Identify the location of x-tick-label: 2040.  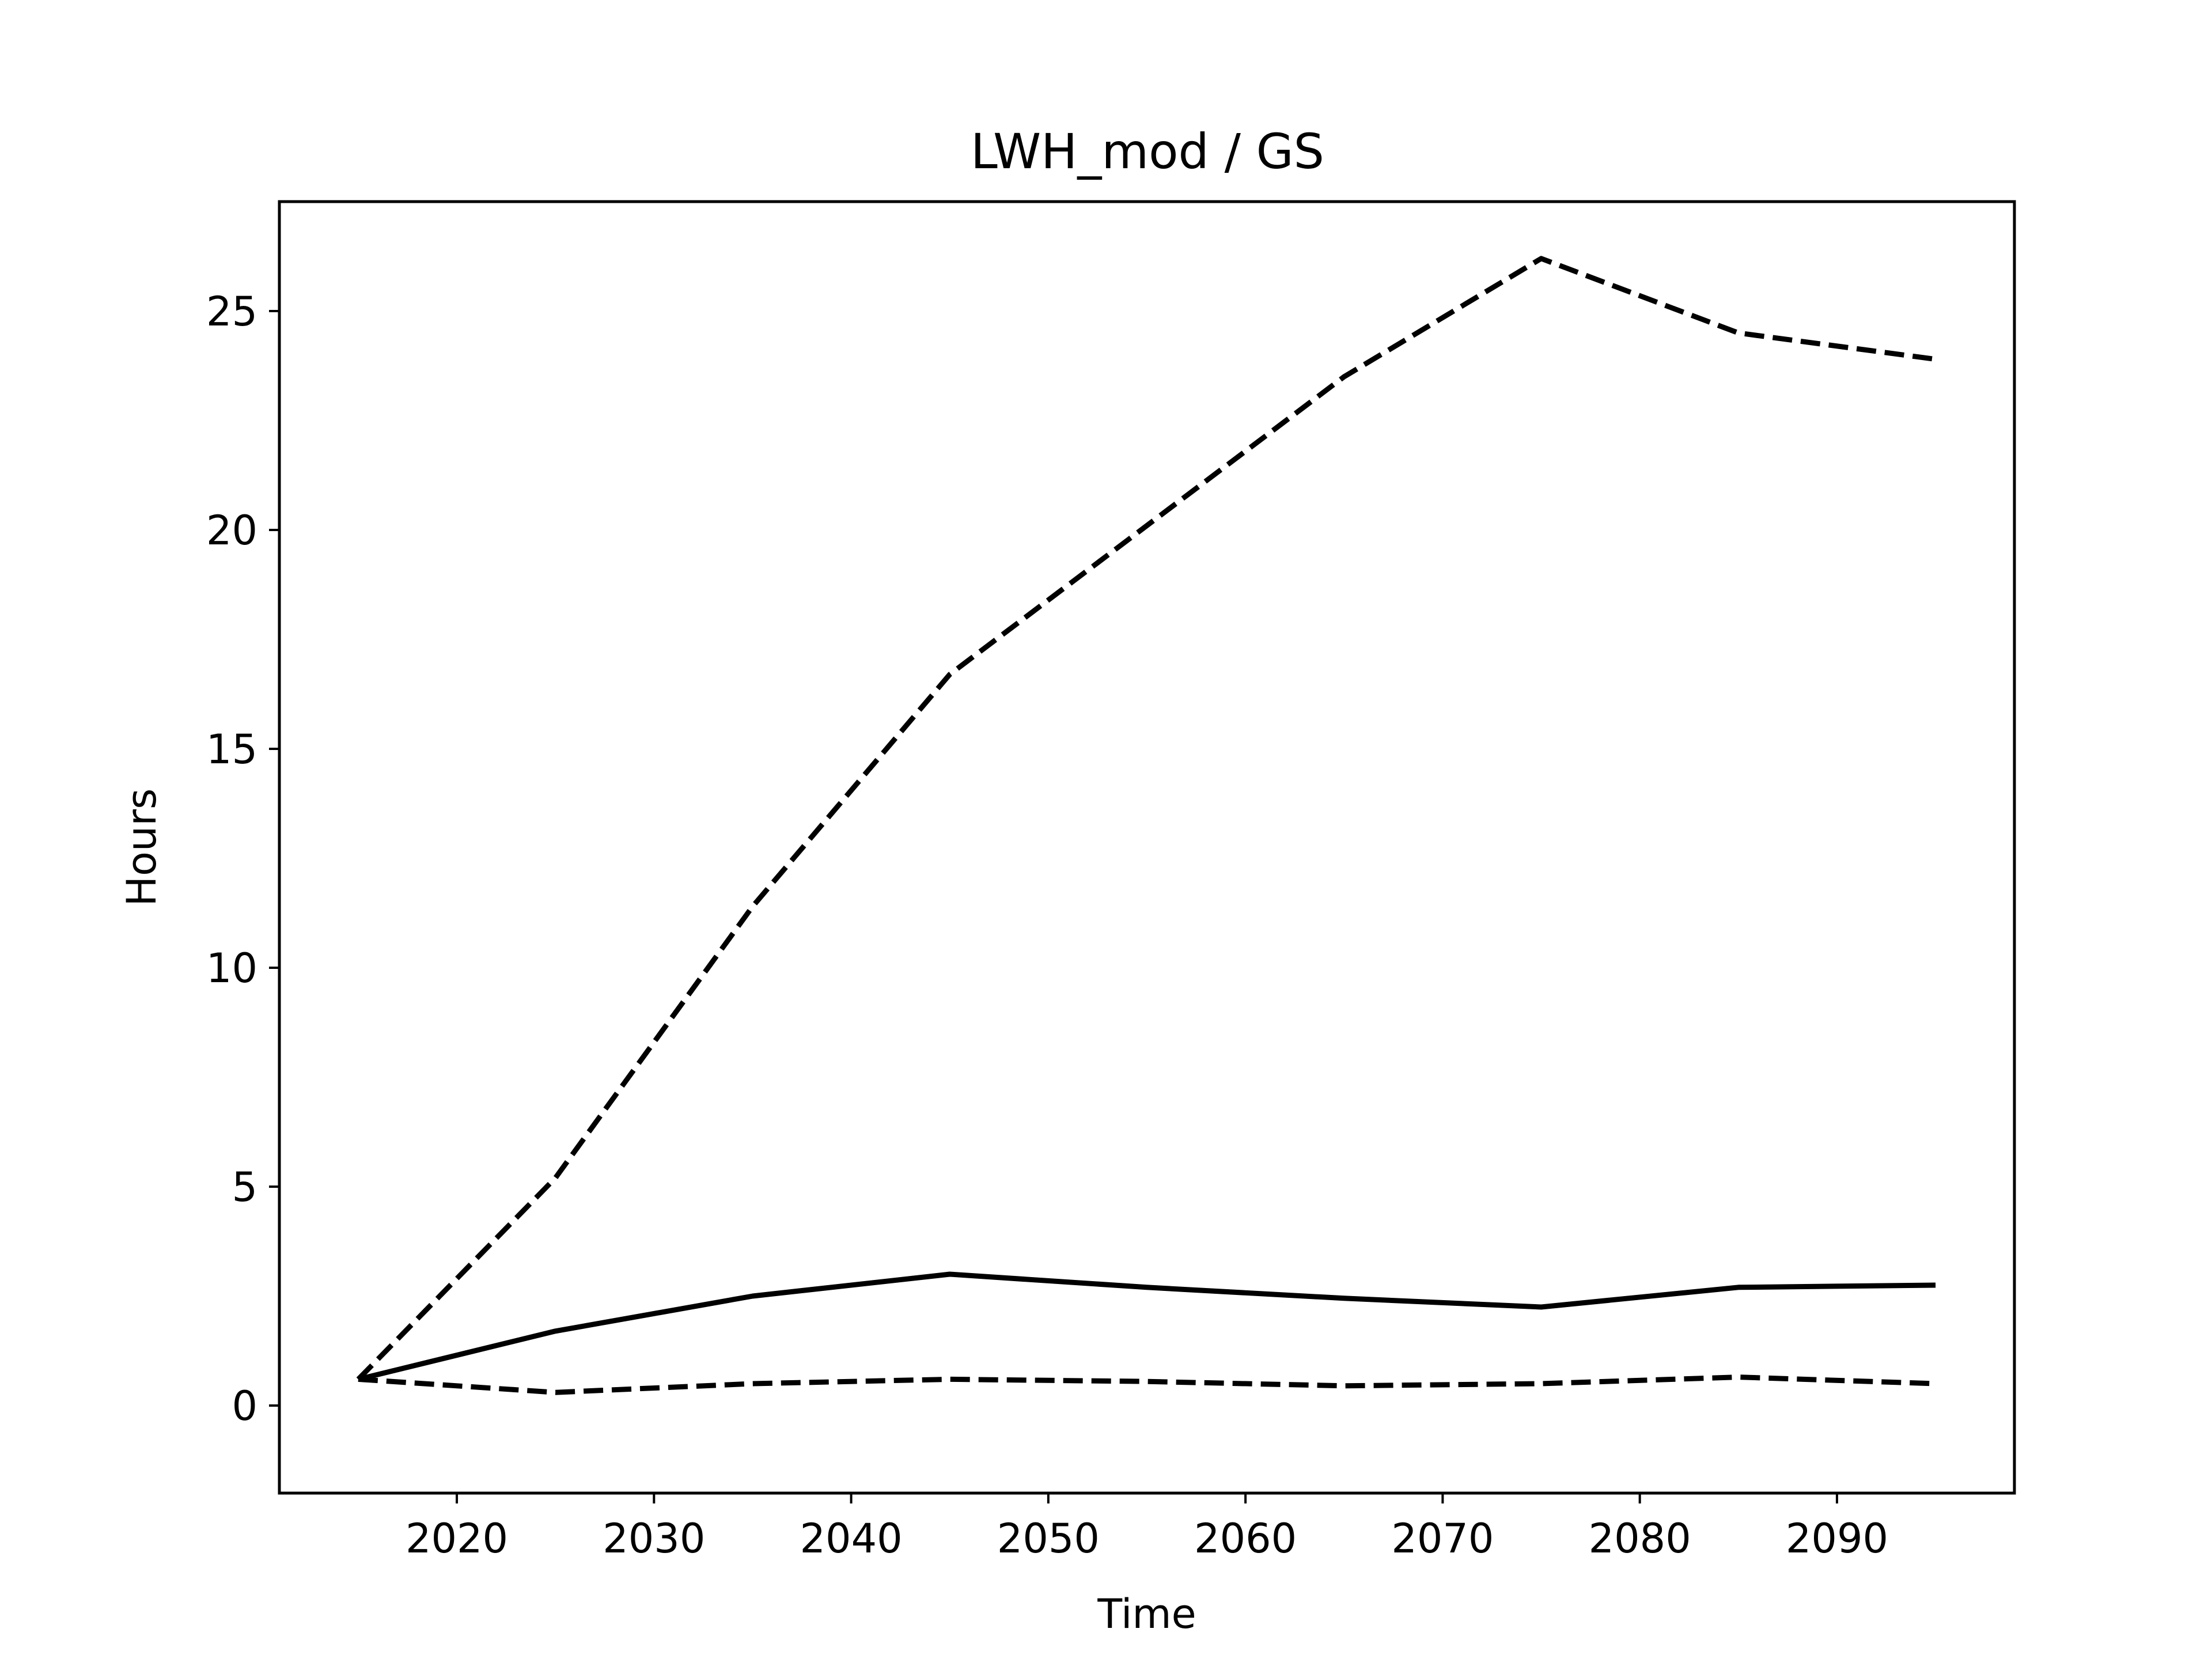
(851, 1538).